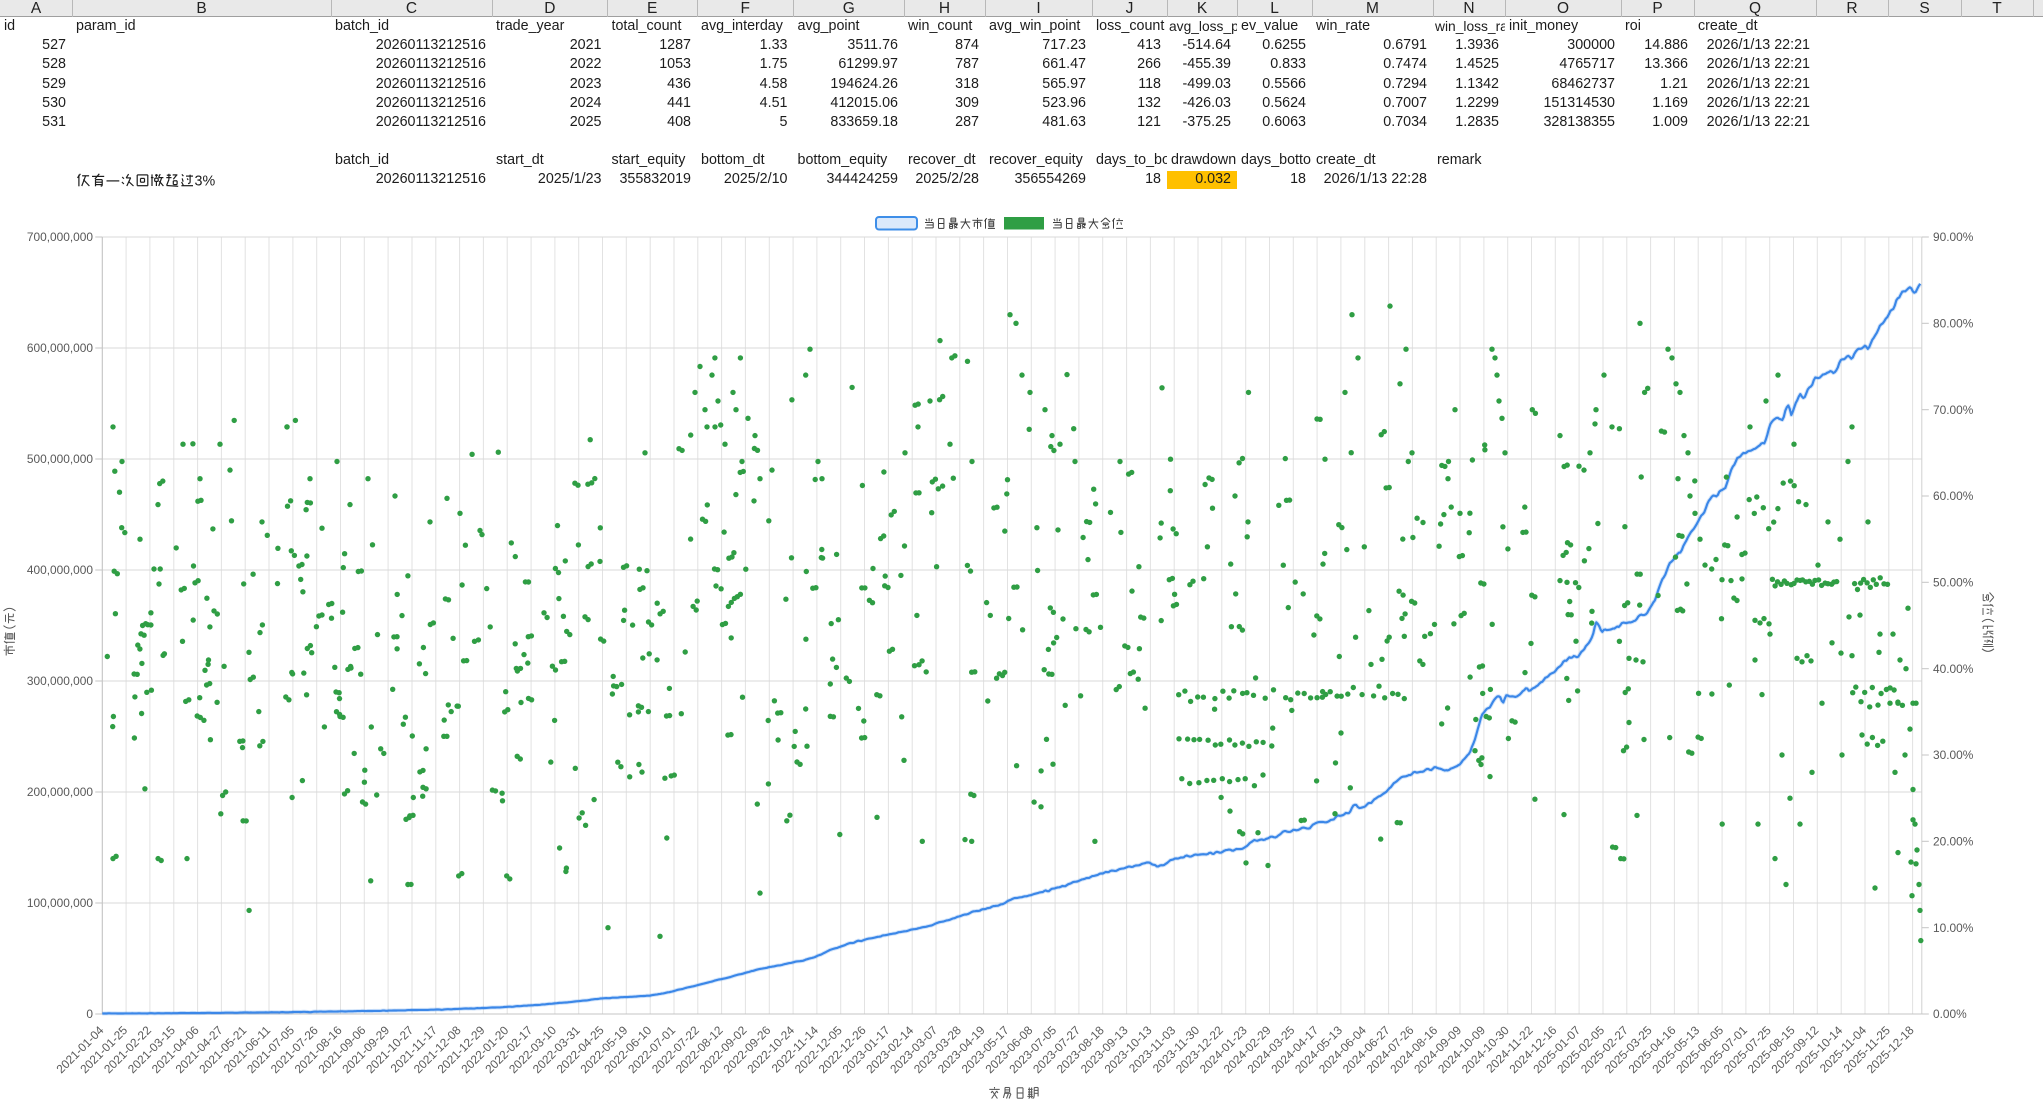  What do you see at coordinates (1953, 410) in the screenshot?
I see `svg-text: 70.00%` at bounding box center [1953, 410].